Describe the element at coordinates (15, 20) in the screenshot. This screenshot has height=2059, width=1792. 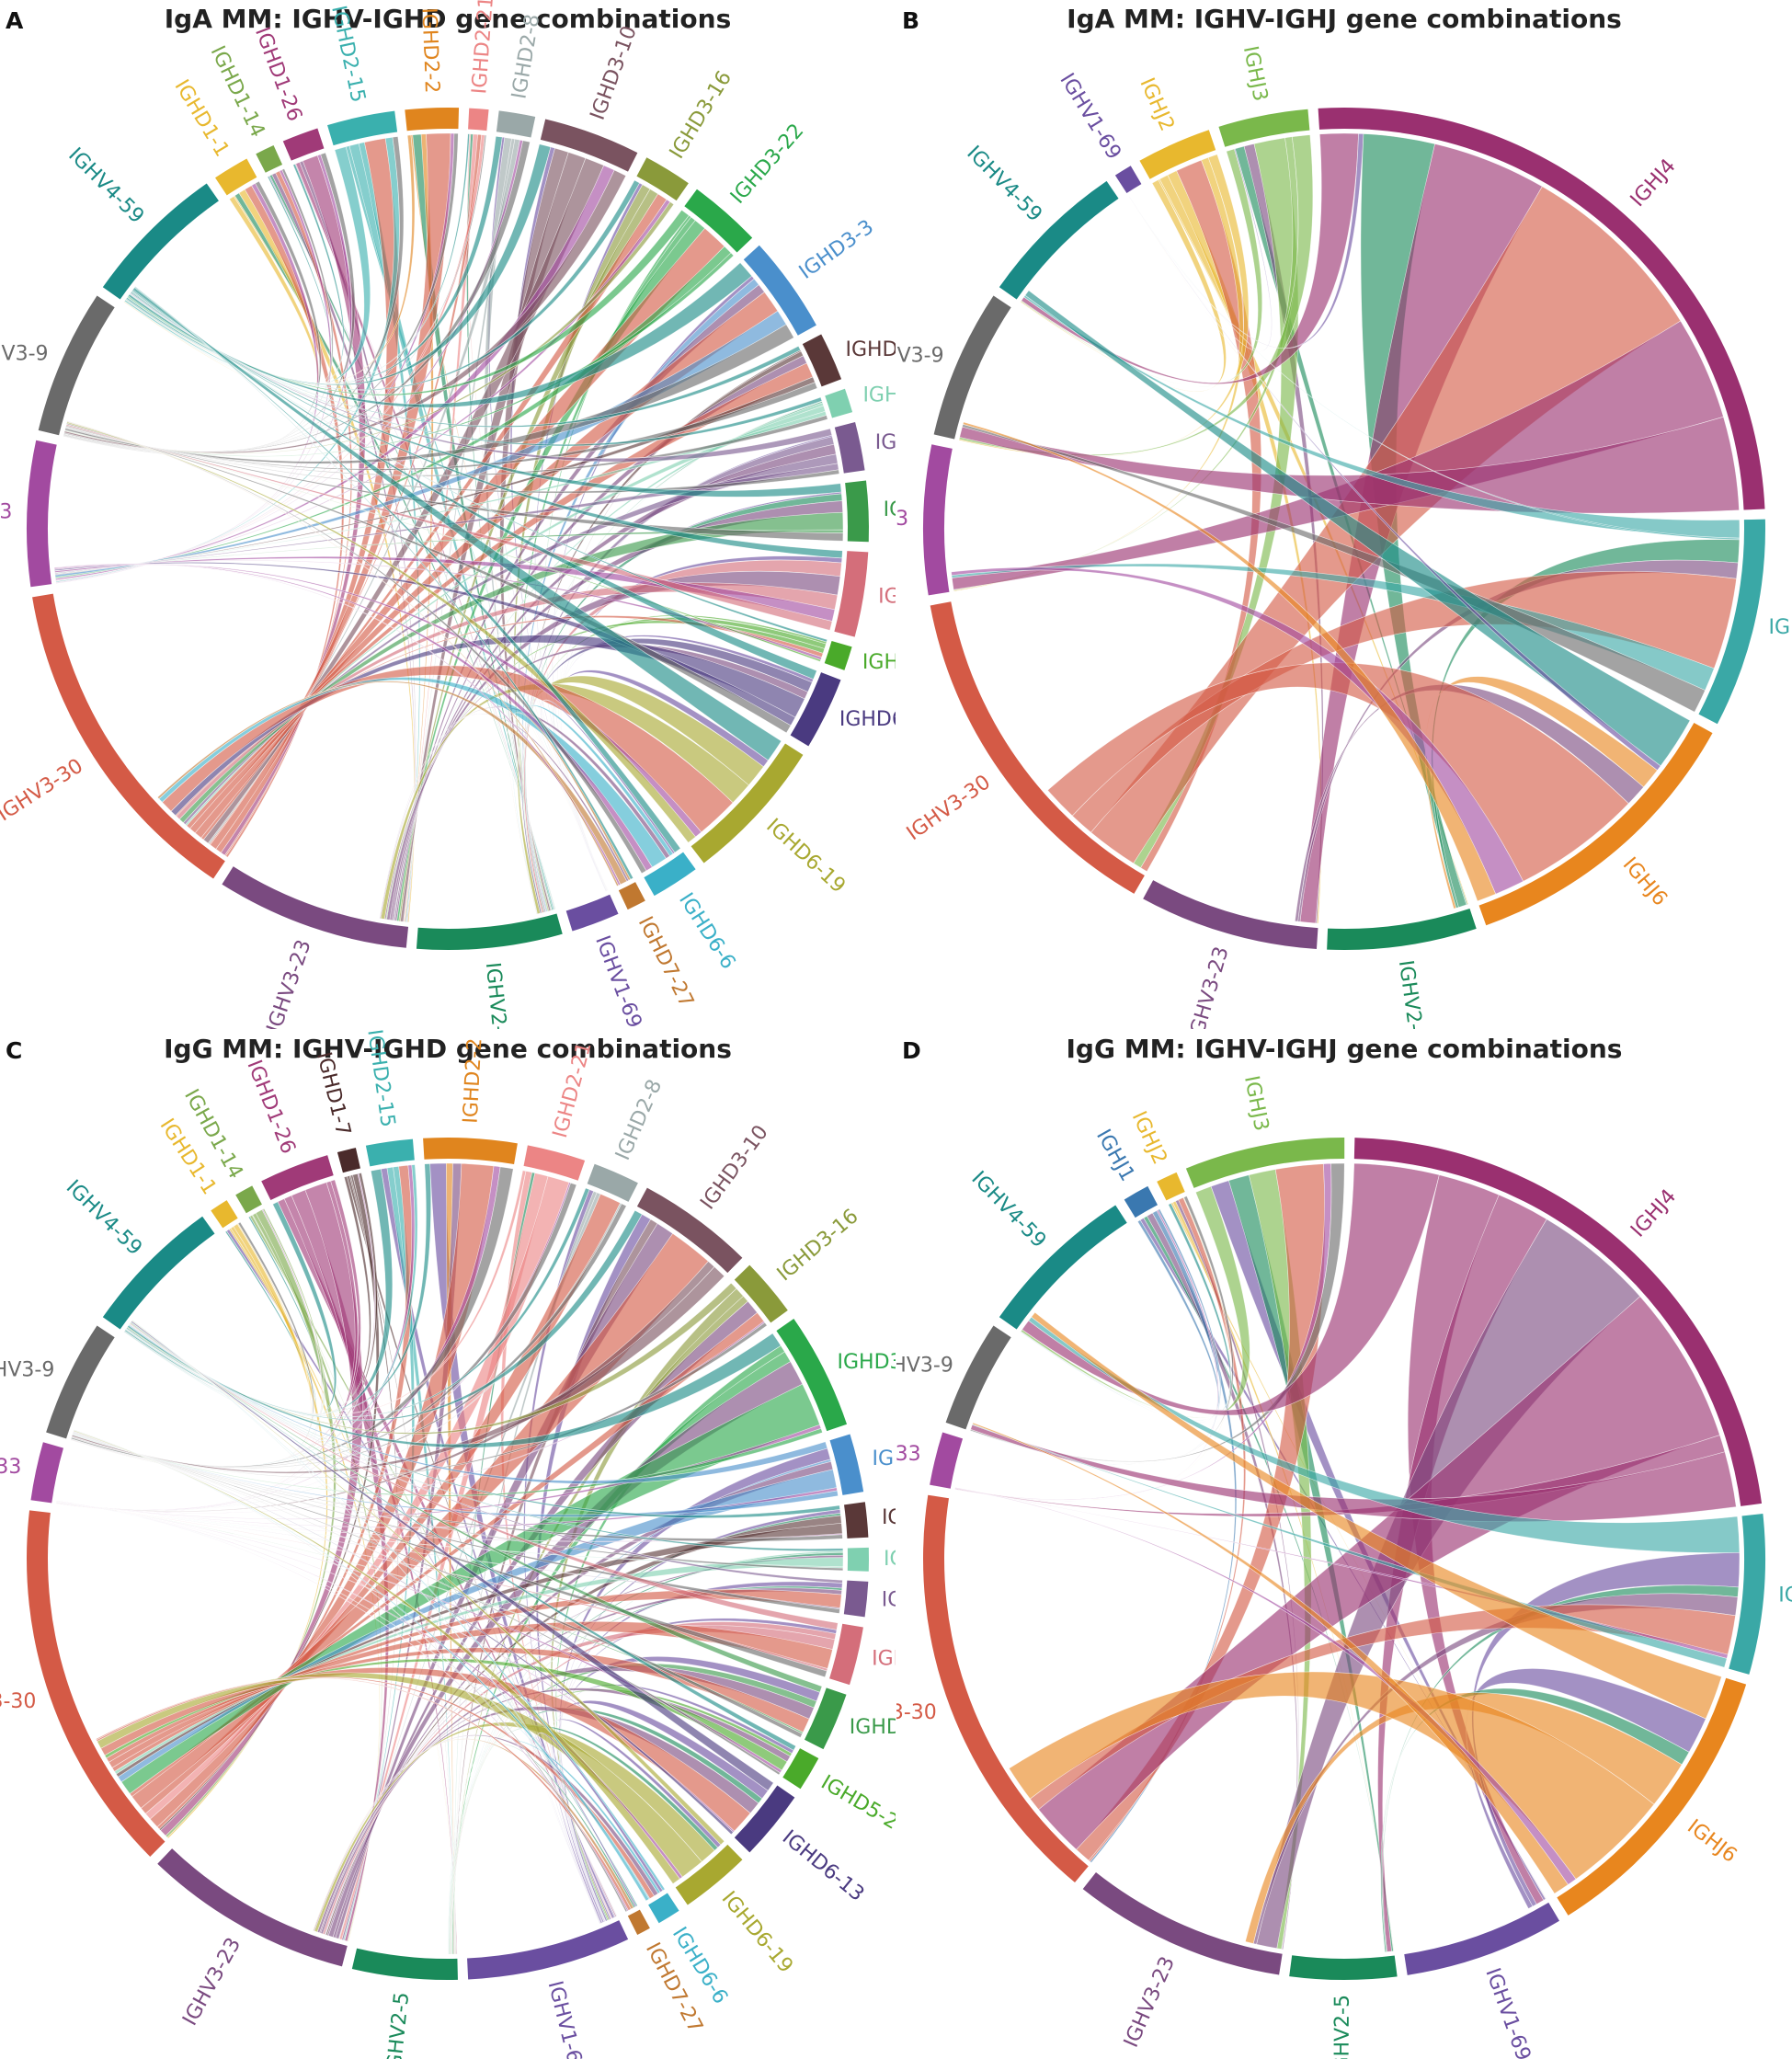
I see `panel-letter: A` at that location.